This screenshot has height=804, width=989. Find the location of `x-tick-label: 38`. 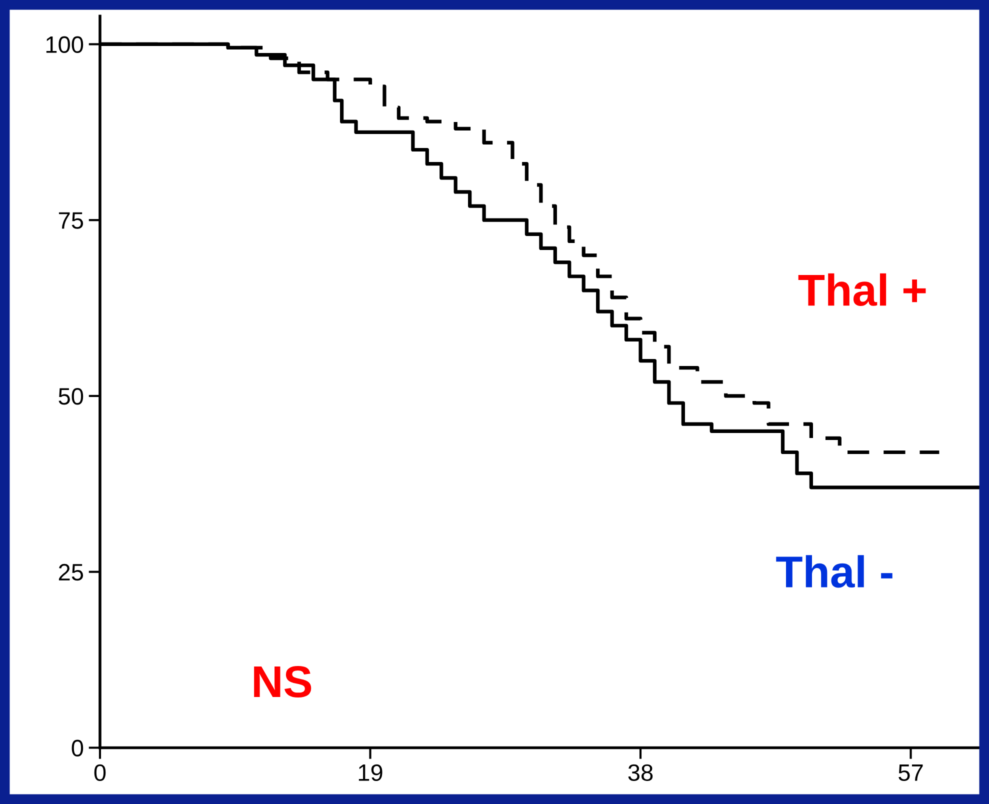

x-tick-label: 38 is located at coordinates (640, 773).